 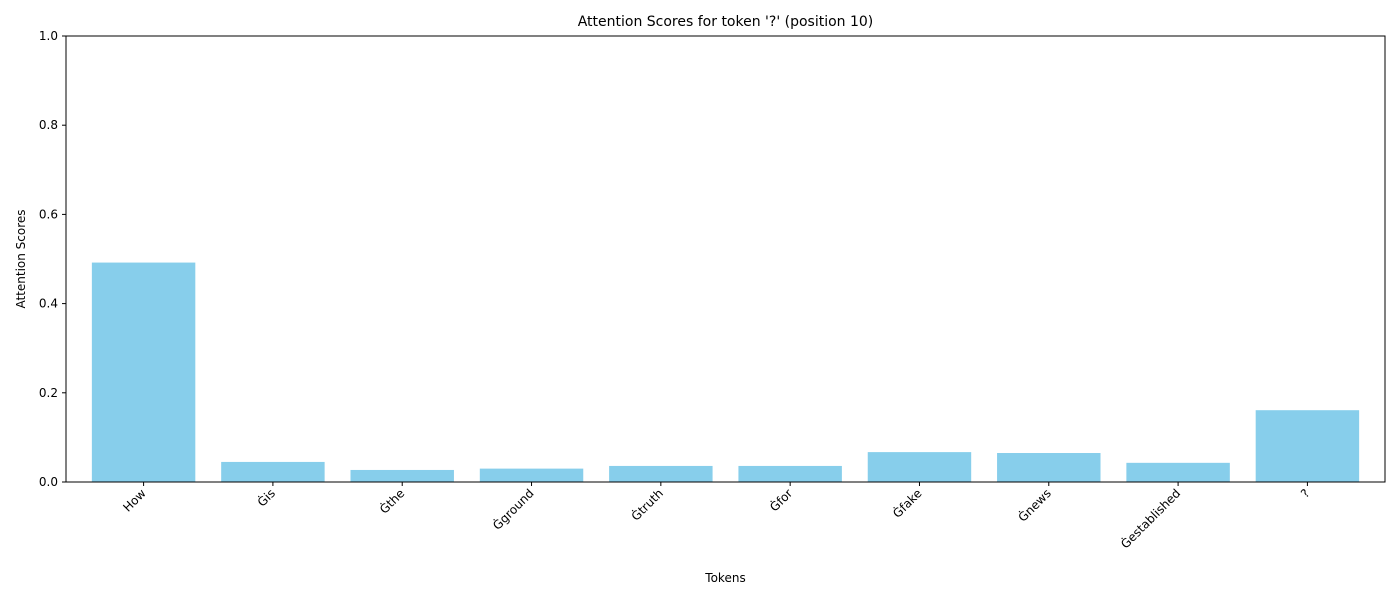 What do you see at coordinates (1150, 518) in the screenshot?
I see `x-tick-label: Ġestablished` at bounding box center [1150, 518].